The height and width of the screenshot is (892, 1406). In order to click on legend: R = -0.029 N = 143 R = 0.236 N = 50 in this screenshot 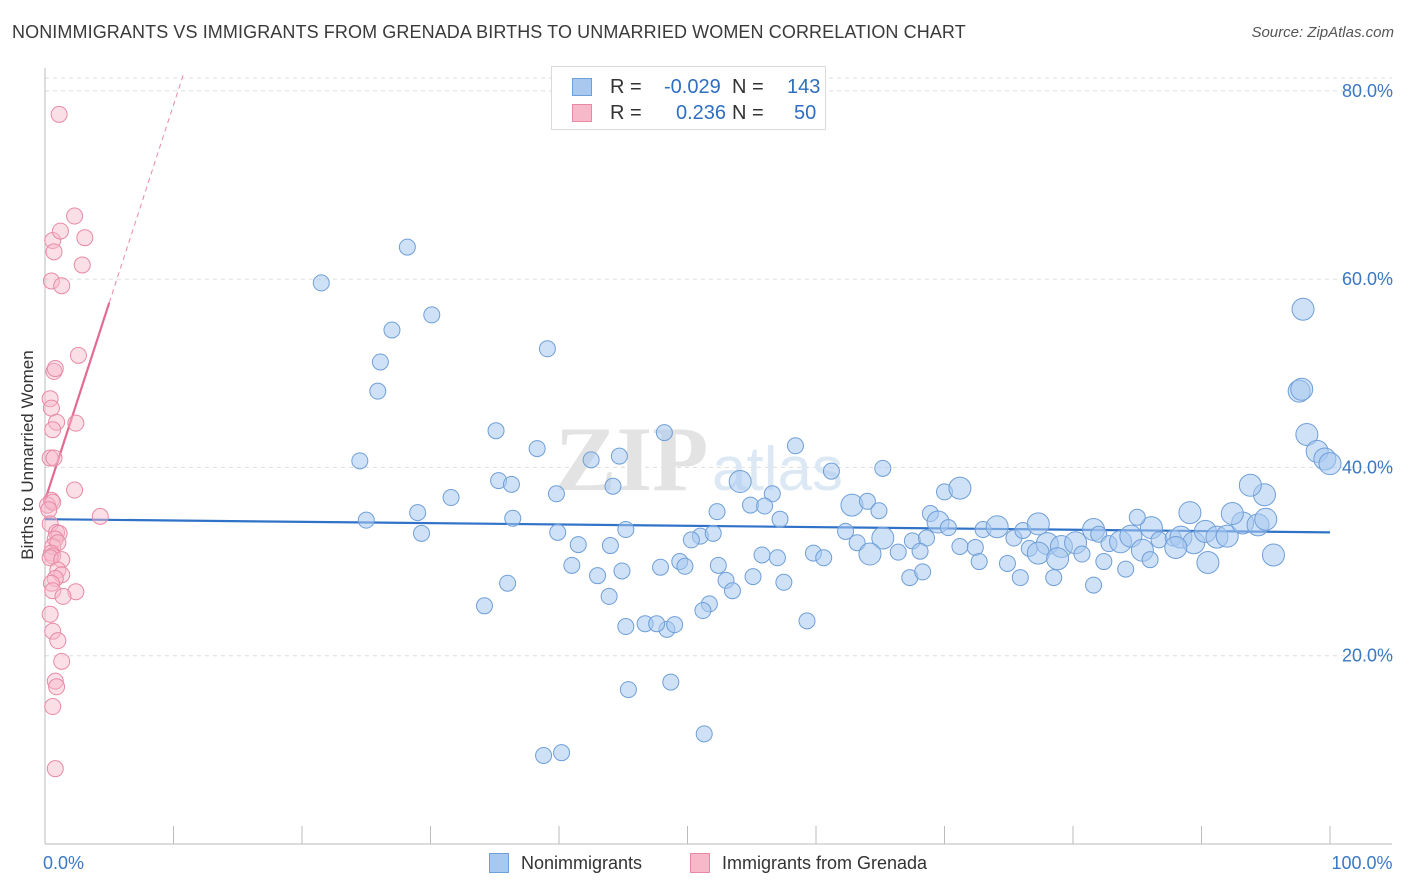, I will do `click(688, 98)`.